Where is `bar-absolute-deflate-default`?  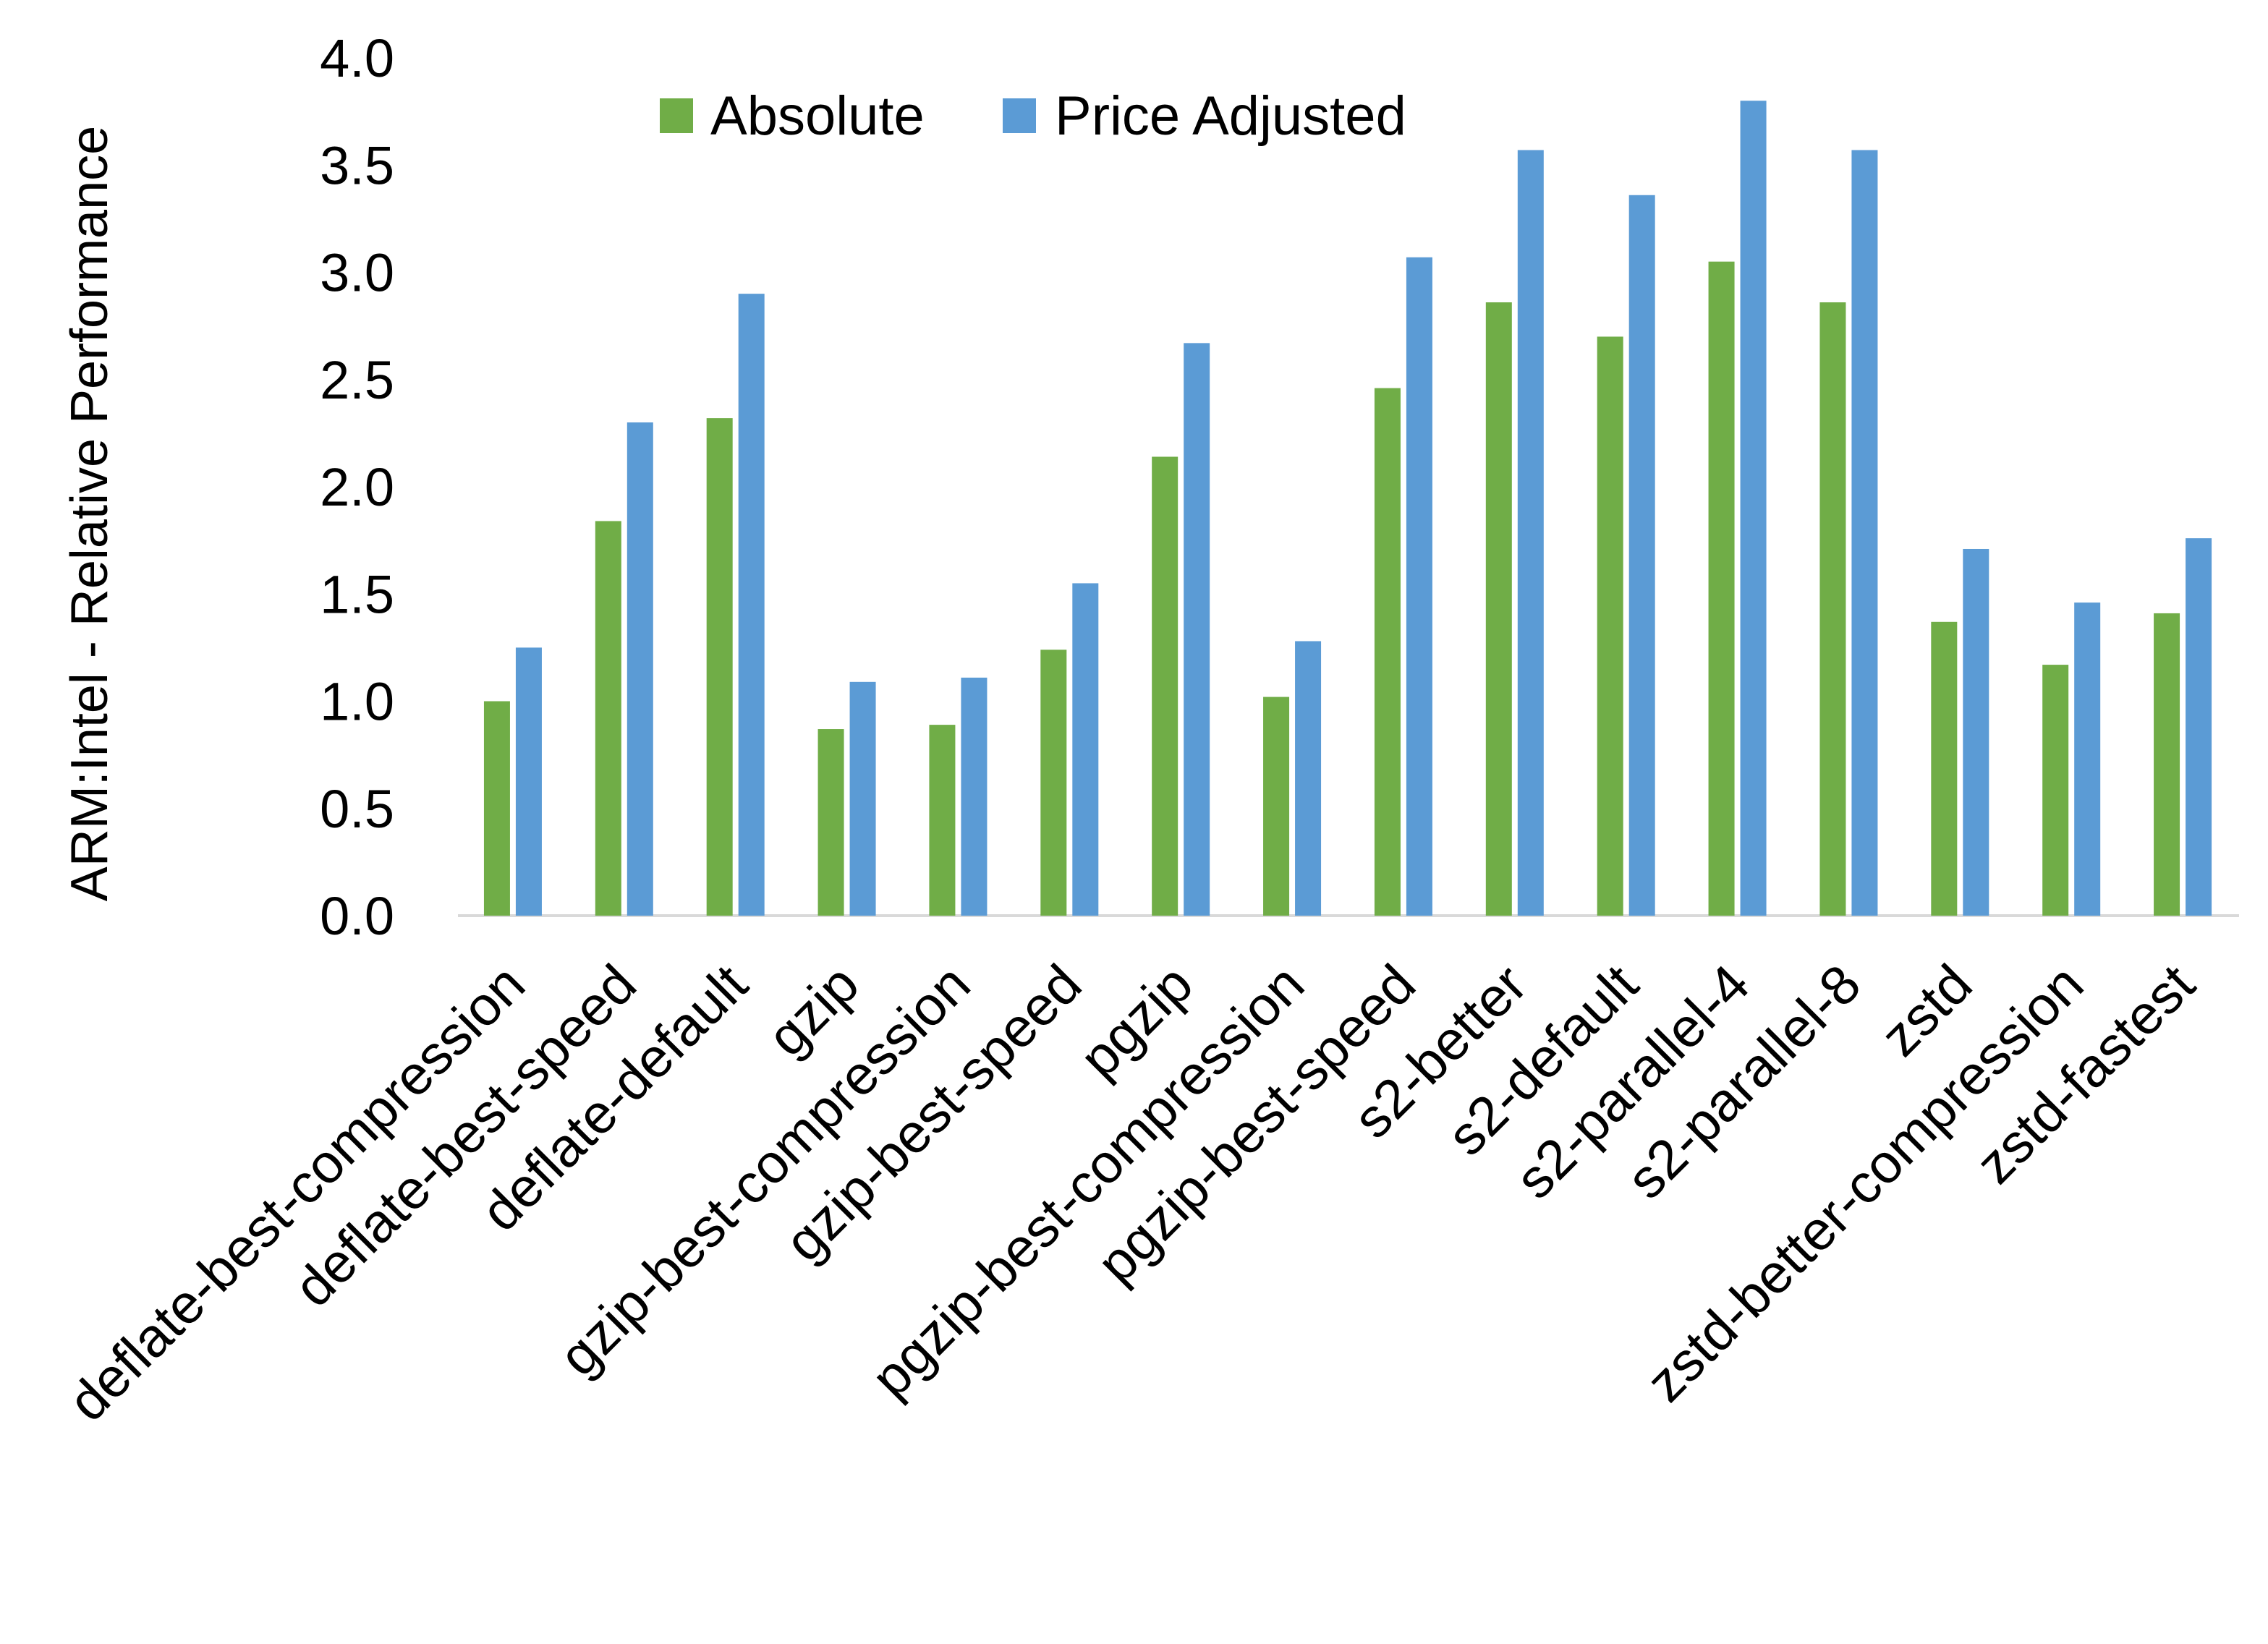
bar-absolute-deflate-default is located at coordinates (719, 667).